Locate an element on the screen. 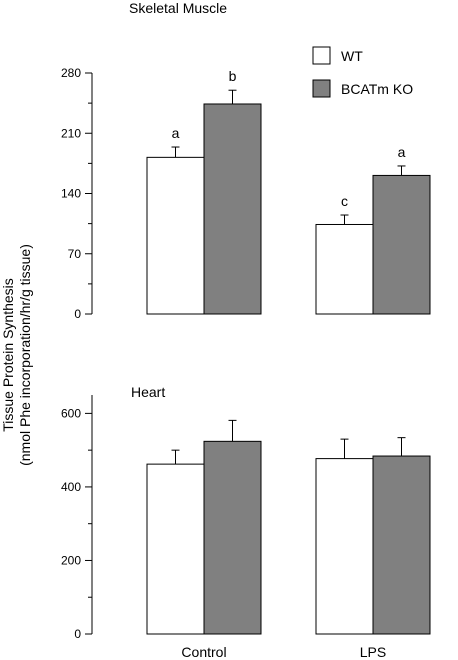 Image resolution: width=458 pixels, height=660 pixels. significance-label: c is located at coordinates (344, 201).